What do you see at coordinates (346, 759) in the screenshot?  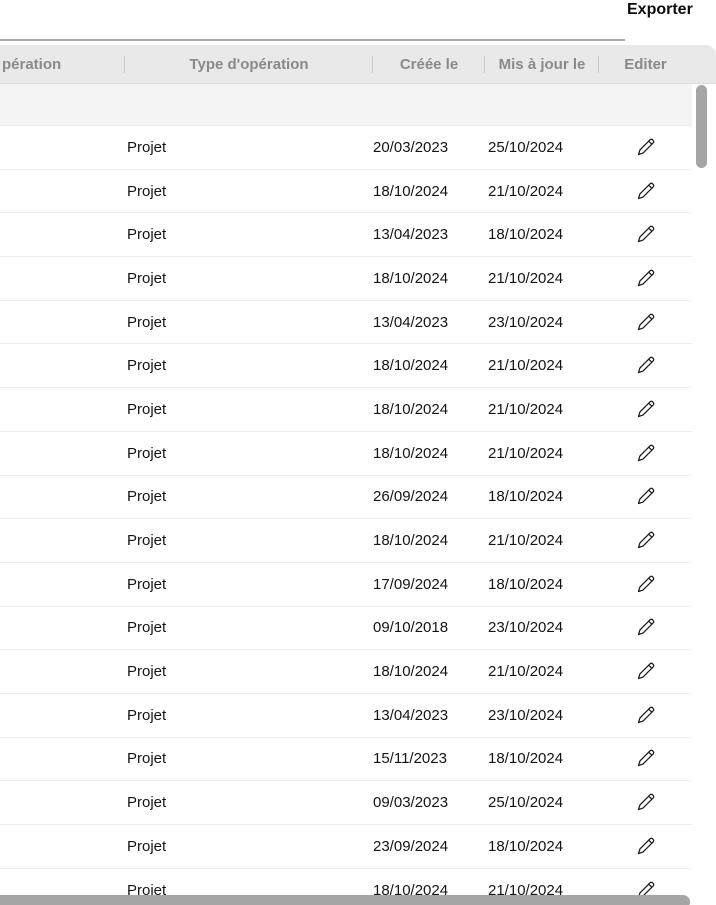 I see `table-row: Projet 15/11/2023 18/10/2024` at bounding box center [346, 759].